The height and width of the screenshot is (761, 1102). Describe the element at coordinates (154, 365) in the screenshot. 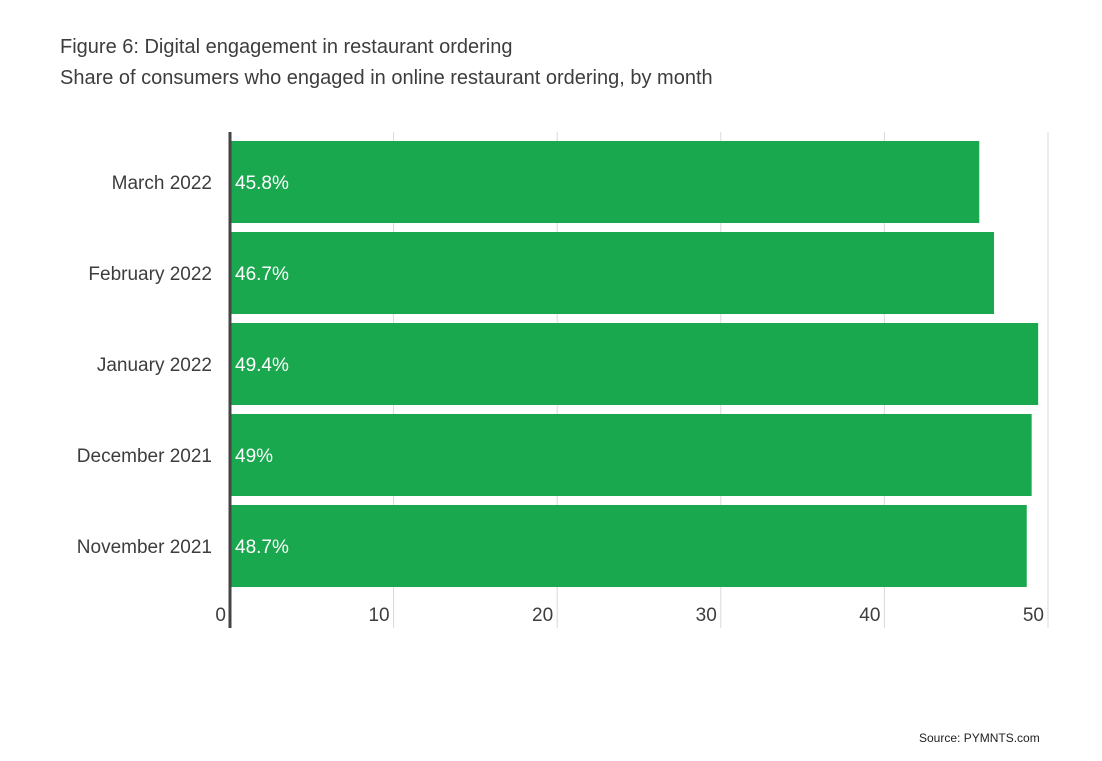

I see `y-category-label: January 2022` at that location.